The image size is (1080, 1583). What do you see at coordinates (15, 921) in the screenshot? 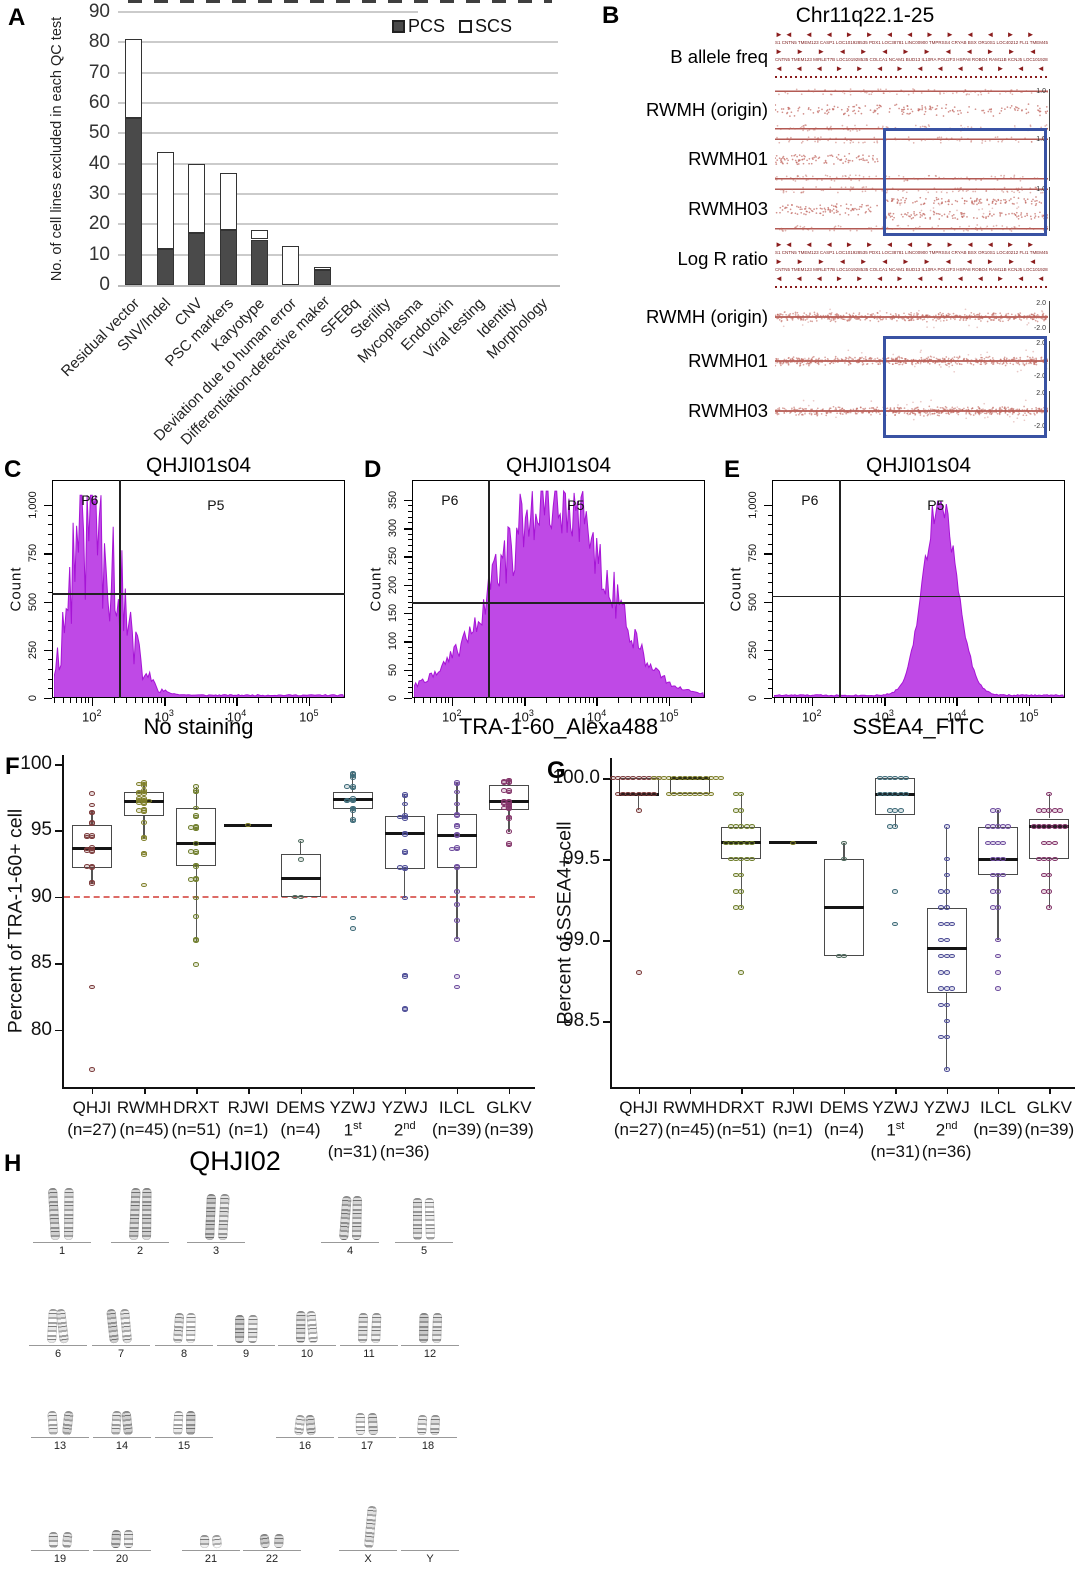
I see `y-axis-title: Percent of TRA-1-60+ cell` at bounding box center [15, 921].